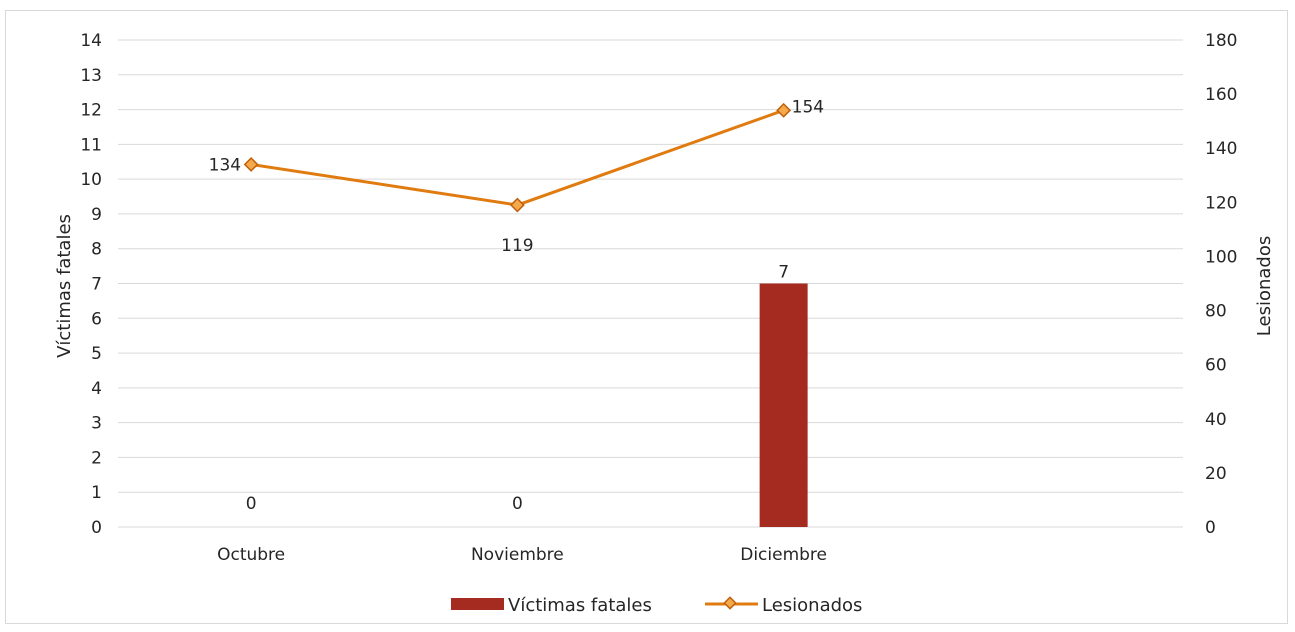  What do you see at coordinates (783, 555) in the screenshot?
I see `x-category-label: Diciembre` at bounding box center [783, 555].